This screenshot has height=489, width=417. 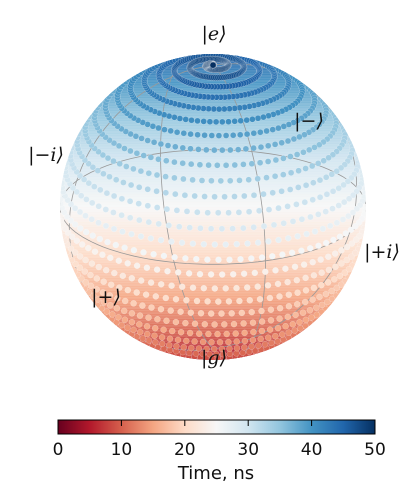 I want to click on colorbar-tick-label: 30, so click(x=248, y=450).